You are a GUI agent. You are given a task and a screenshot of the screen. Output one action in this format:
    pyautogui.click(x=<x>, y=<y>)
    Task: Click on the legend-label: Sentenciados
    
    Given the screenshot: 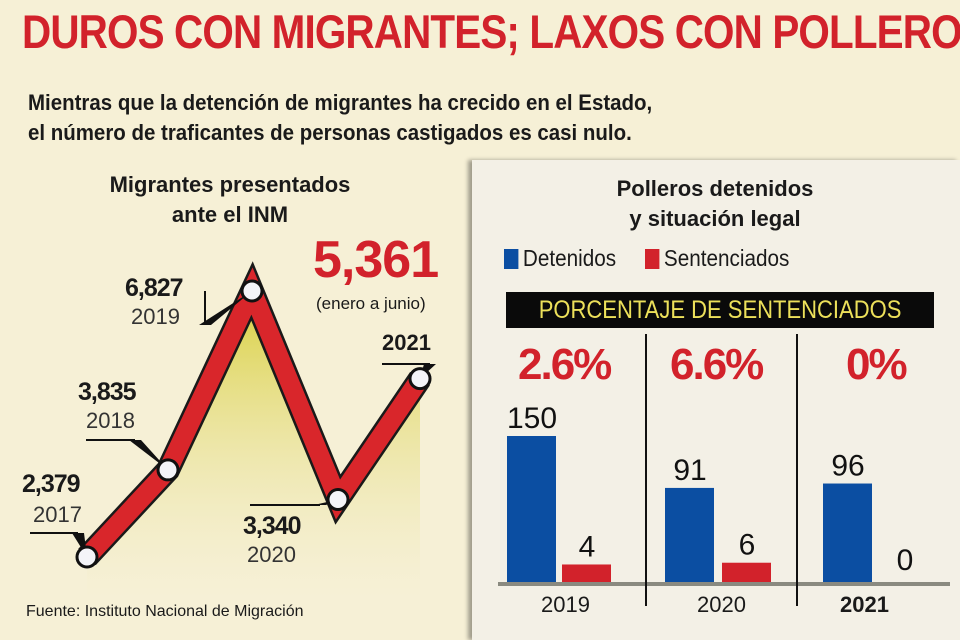 What is the action you would take?
    pyautogui.click(x=726, y=258)
    